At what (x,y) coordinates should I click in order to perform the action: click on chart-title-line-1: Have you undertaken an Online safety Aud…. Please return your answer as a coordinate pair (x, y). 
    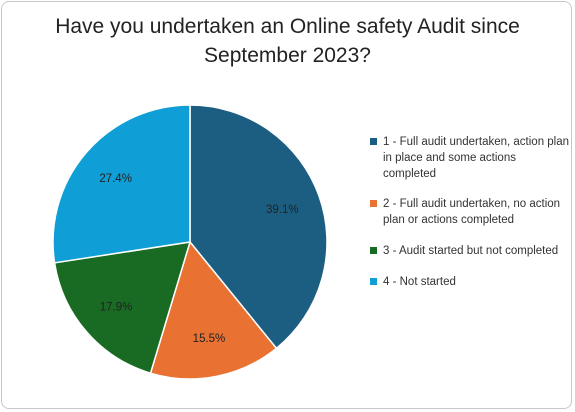
    Looking at the image, I should click on (287, 26).